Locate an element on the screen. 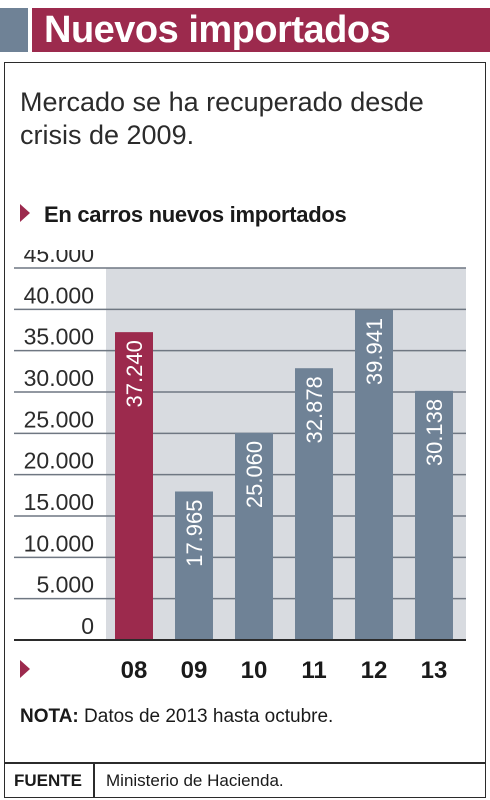  source-vertical-divider is located at coordinates (94, 780).